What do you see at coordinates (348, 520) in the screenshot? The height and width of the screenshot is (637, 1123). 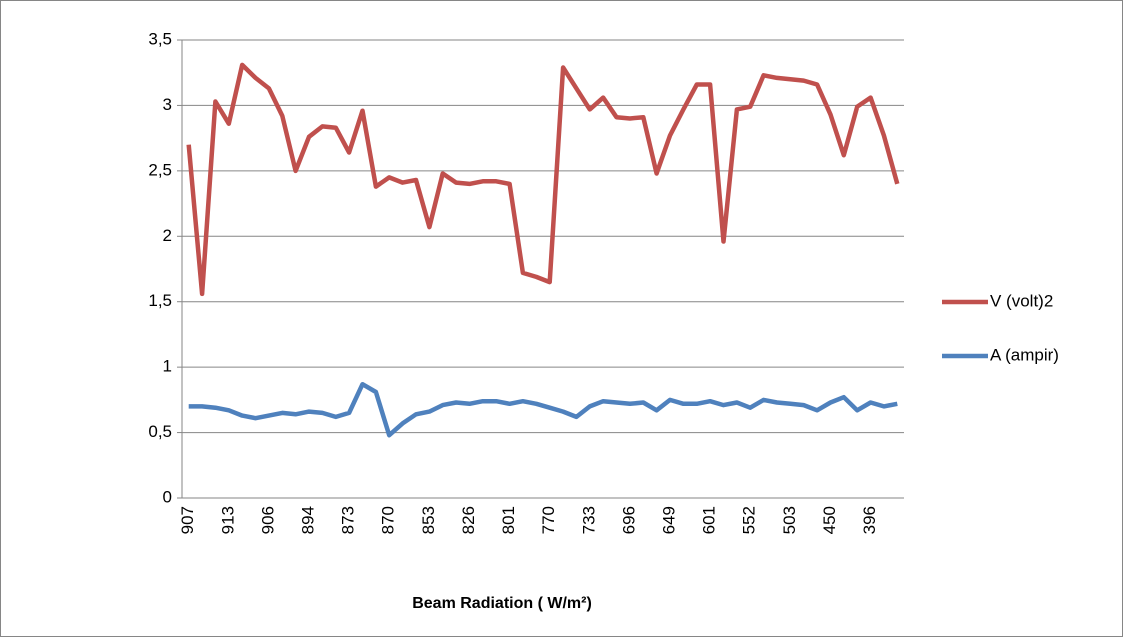 I see `x-tick-label: 873` at bounding box center [348, 520].